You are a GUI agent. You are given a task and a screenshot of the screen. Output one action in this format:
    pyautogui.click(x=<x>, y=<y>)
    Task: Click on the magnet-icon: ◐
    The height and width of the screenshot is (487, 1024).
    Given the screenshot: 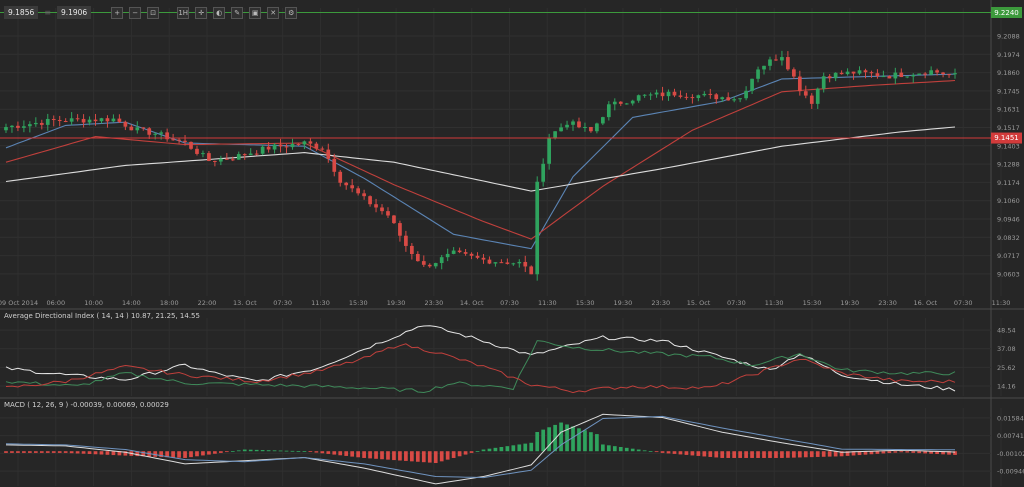 What is the action you would take?
    pyautogui.click(x=219, y=12)
    